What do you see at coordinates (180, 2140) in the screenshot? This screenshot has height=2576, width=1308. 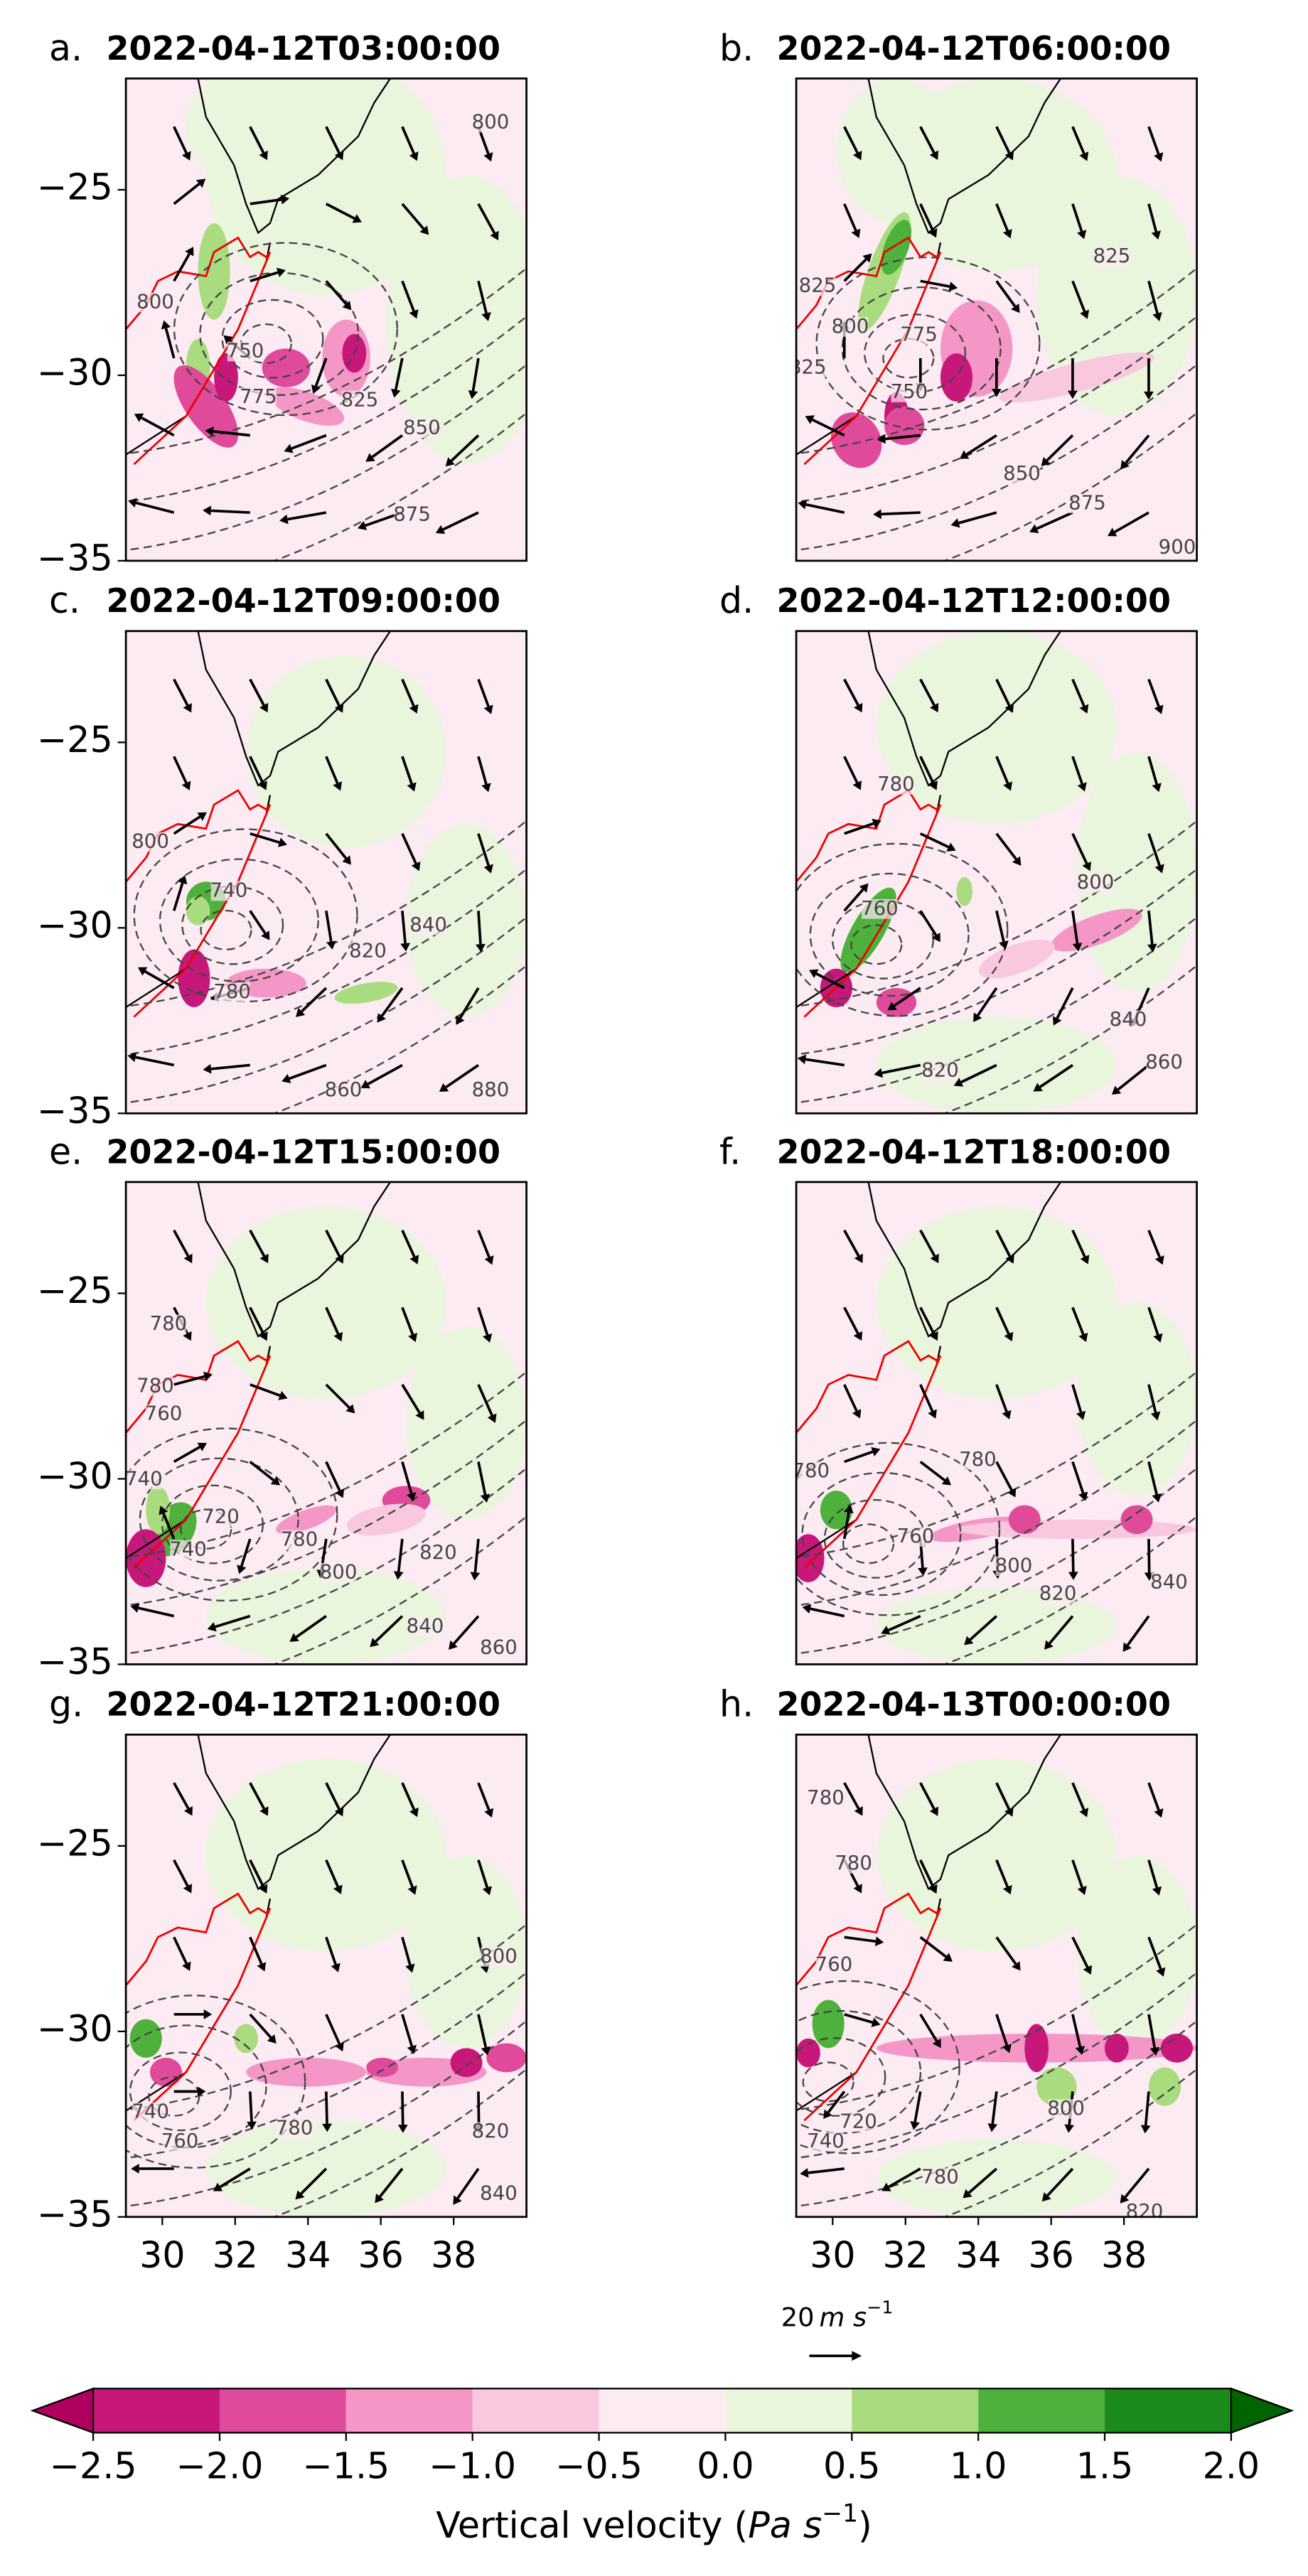 I see `contour-label: 760` at bounding box center [180, 2140].